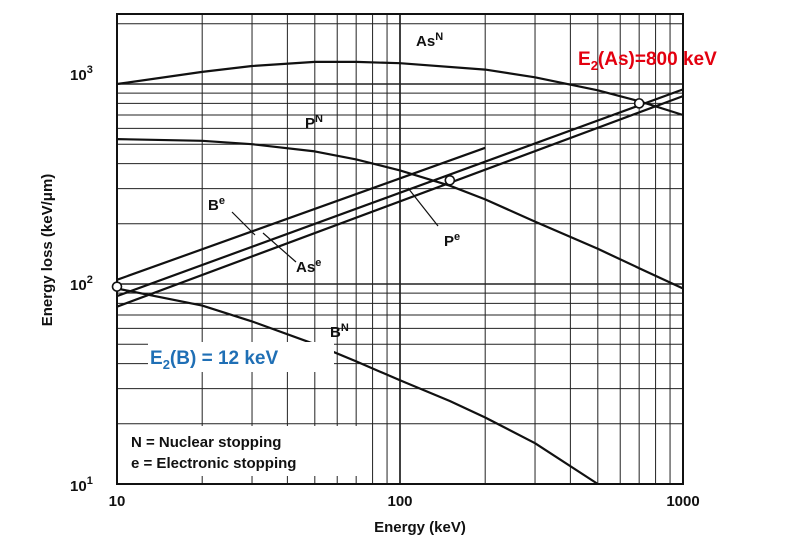 The image size is (787, 553). I want to click on legend-nuclear: N = Nuclear stopping, so click(206, 442).